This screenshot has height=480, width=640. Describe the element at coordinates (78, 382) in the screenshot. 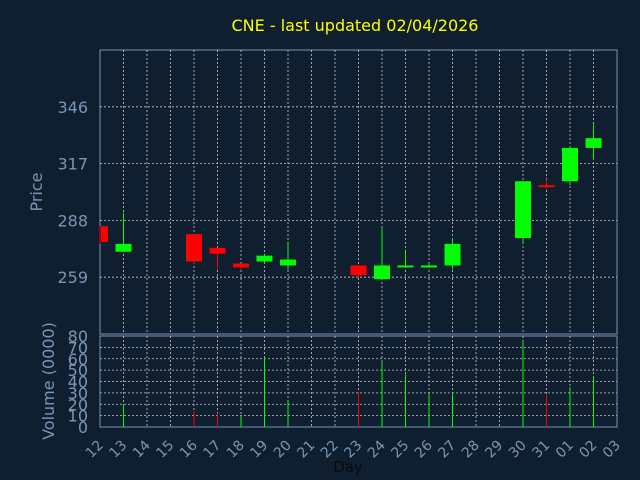

I see `volume-tick-label: 40` at that location.